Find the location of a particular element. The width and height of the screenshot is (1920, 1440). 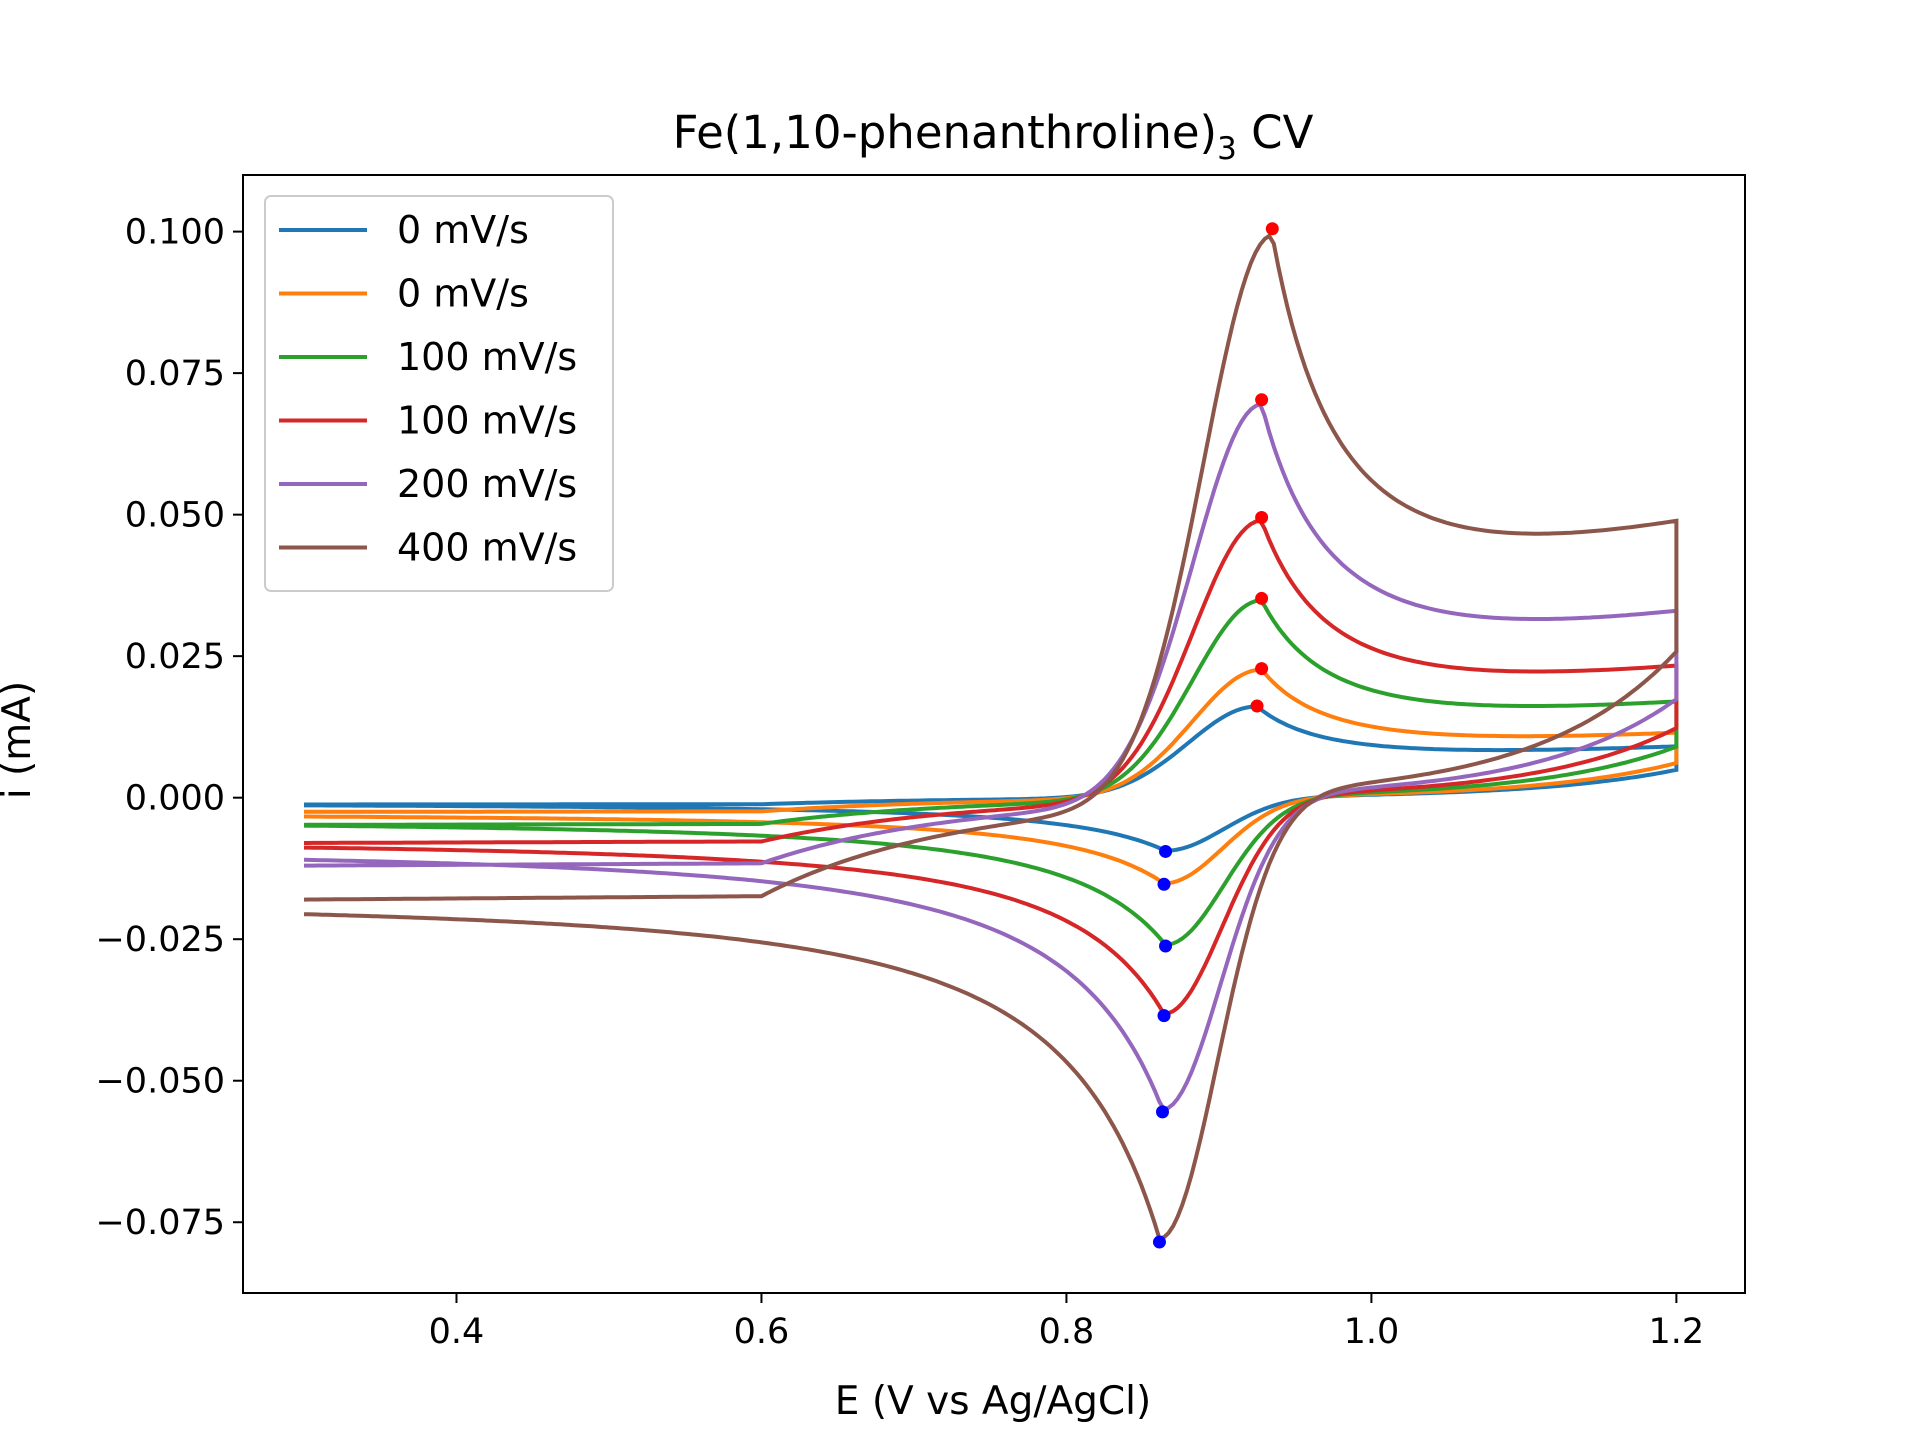

x-tick-label: 0.4 is located at coordinates (457, 1332).